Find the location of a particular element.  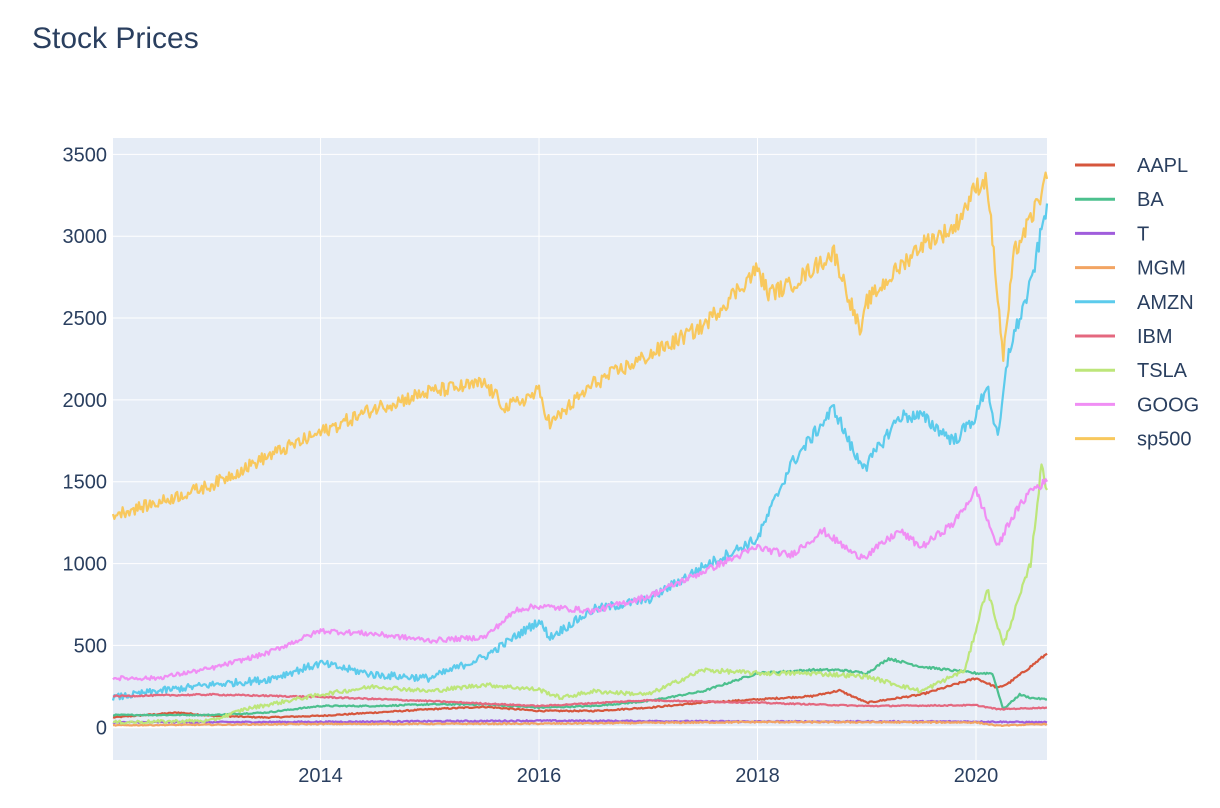

chart-title: Stock Prices is located at coordinates (115, 38).